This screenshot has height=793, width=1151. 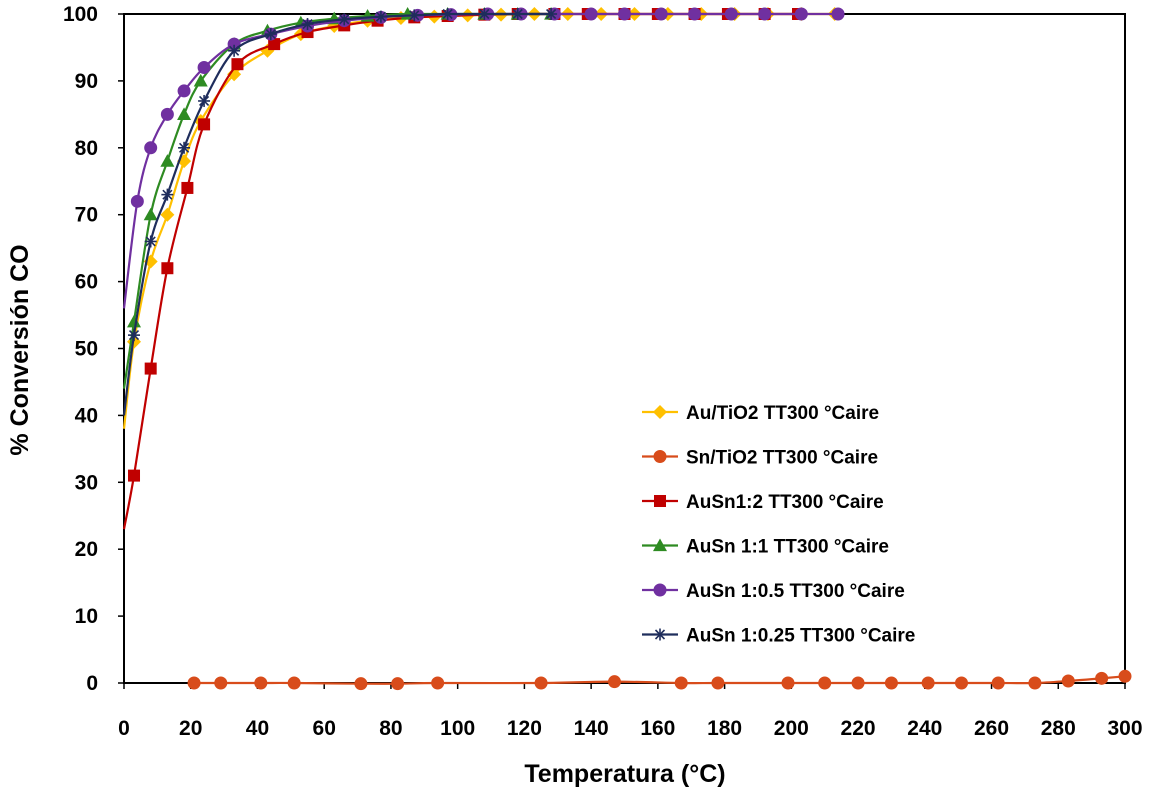 I want to click on x-tick-label: 120, so click(x=524, y=728).